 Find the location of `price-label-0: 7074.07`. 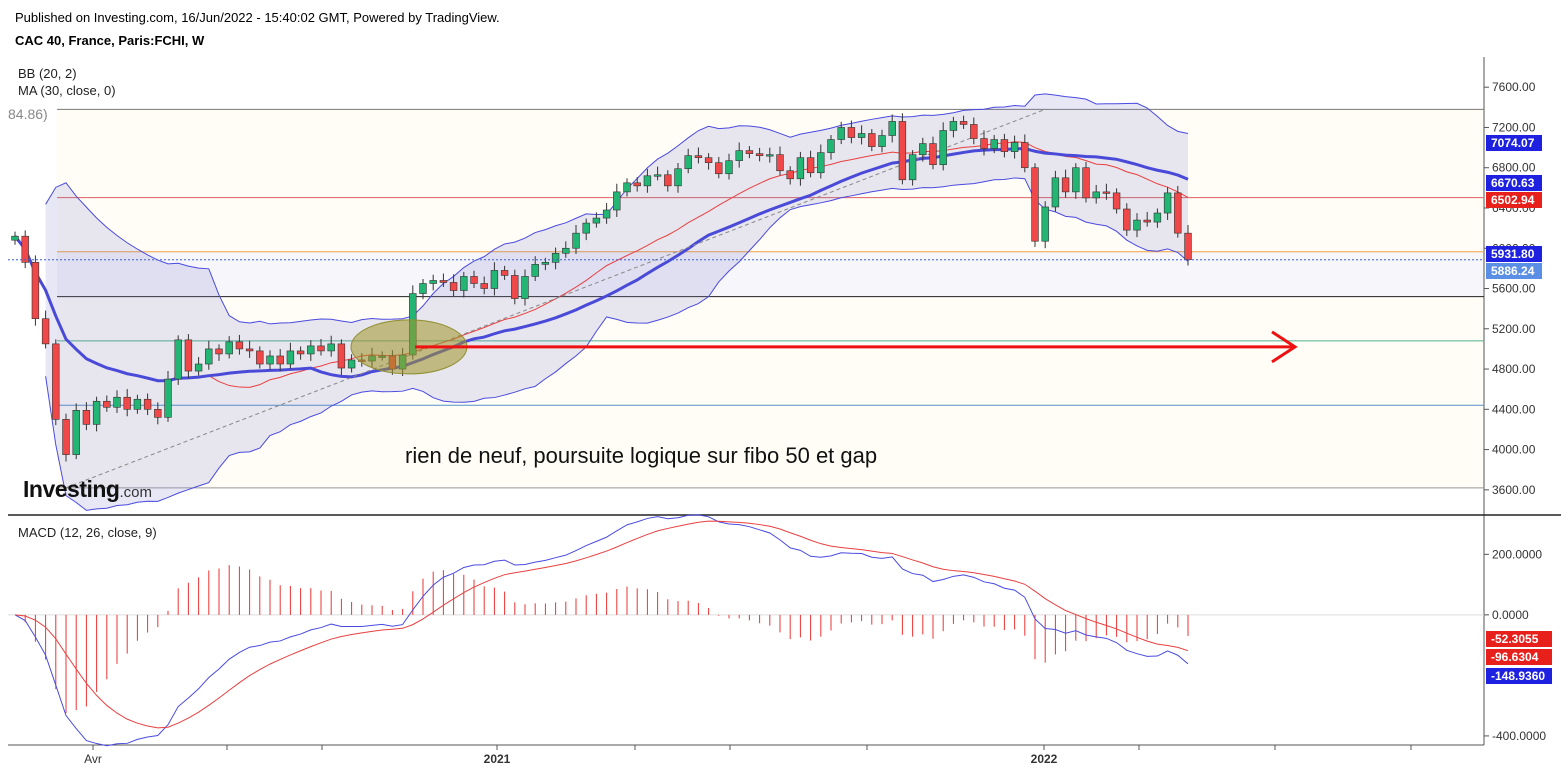

price-label-0: 7074.07 is located at coordinates (1513, 143).